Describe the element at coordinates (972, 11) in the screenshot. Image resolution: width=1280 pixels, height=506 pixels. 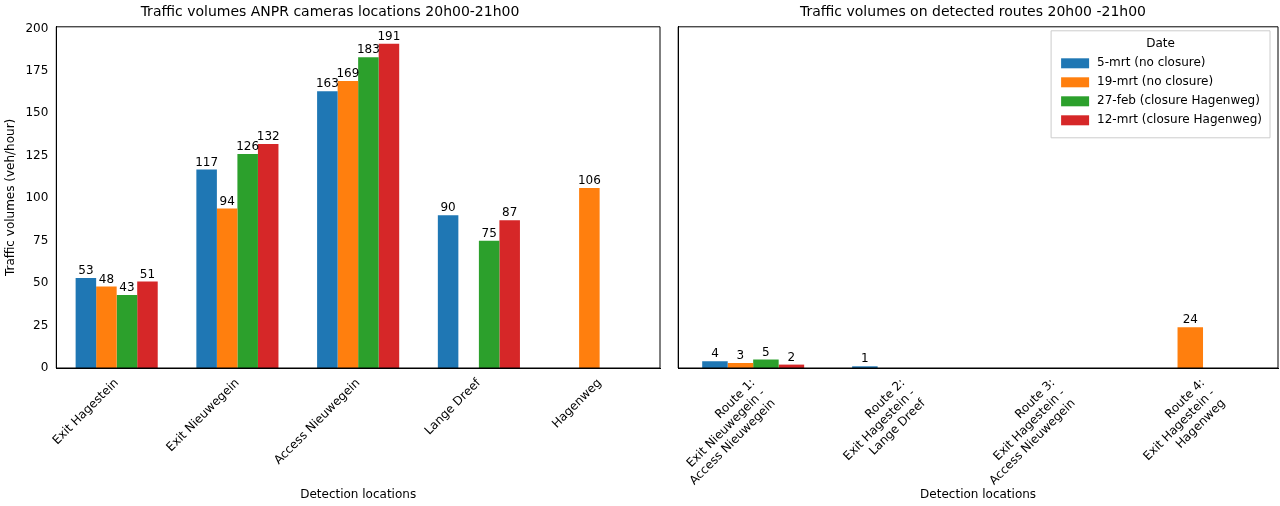
I see `chart-title: Traffic volumes on detected routes 20h00 -21h00` at that location.